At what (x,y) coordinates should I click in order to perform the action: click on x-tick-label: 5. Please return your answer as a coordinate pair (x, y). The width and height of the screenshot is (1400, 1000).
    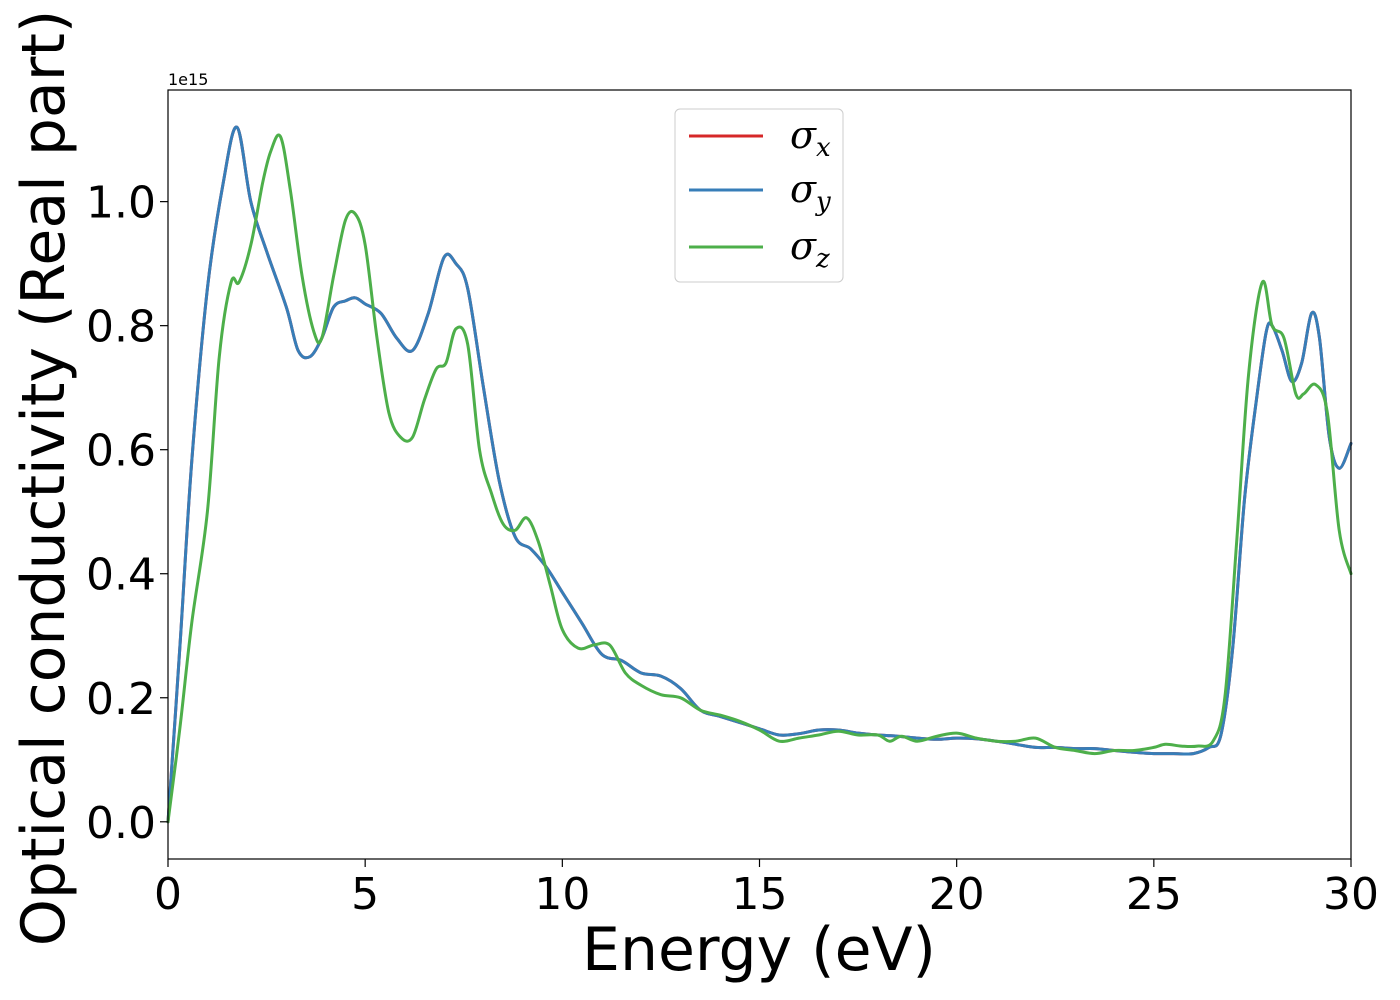
    Looking at the image, I should click on (365, 894).